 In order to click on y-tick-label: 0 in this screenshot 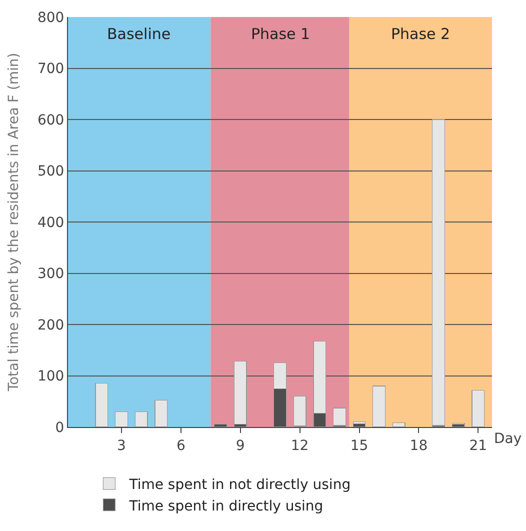, I will do `click(59, 428)`.